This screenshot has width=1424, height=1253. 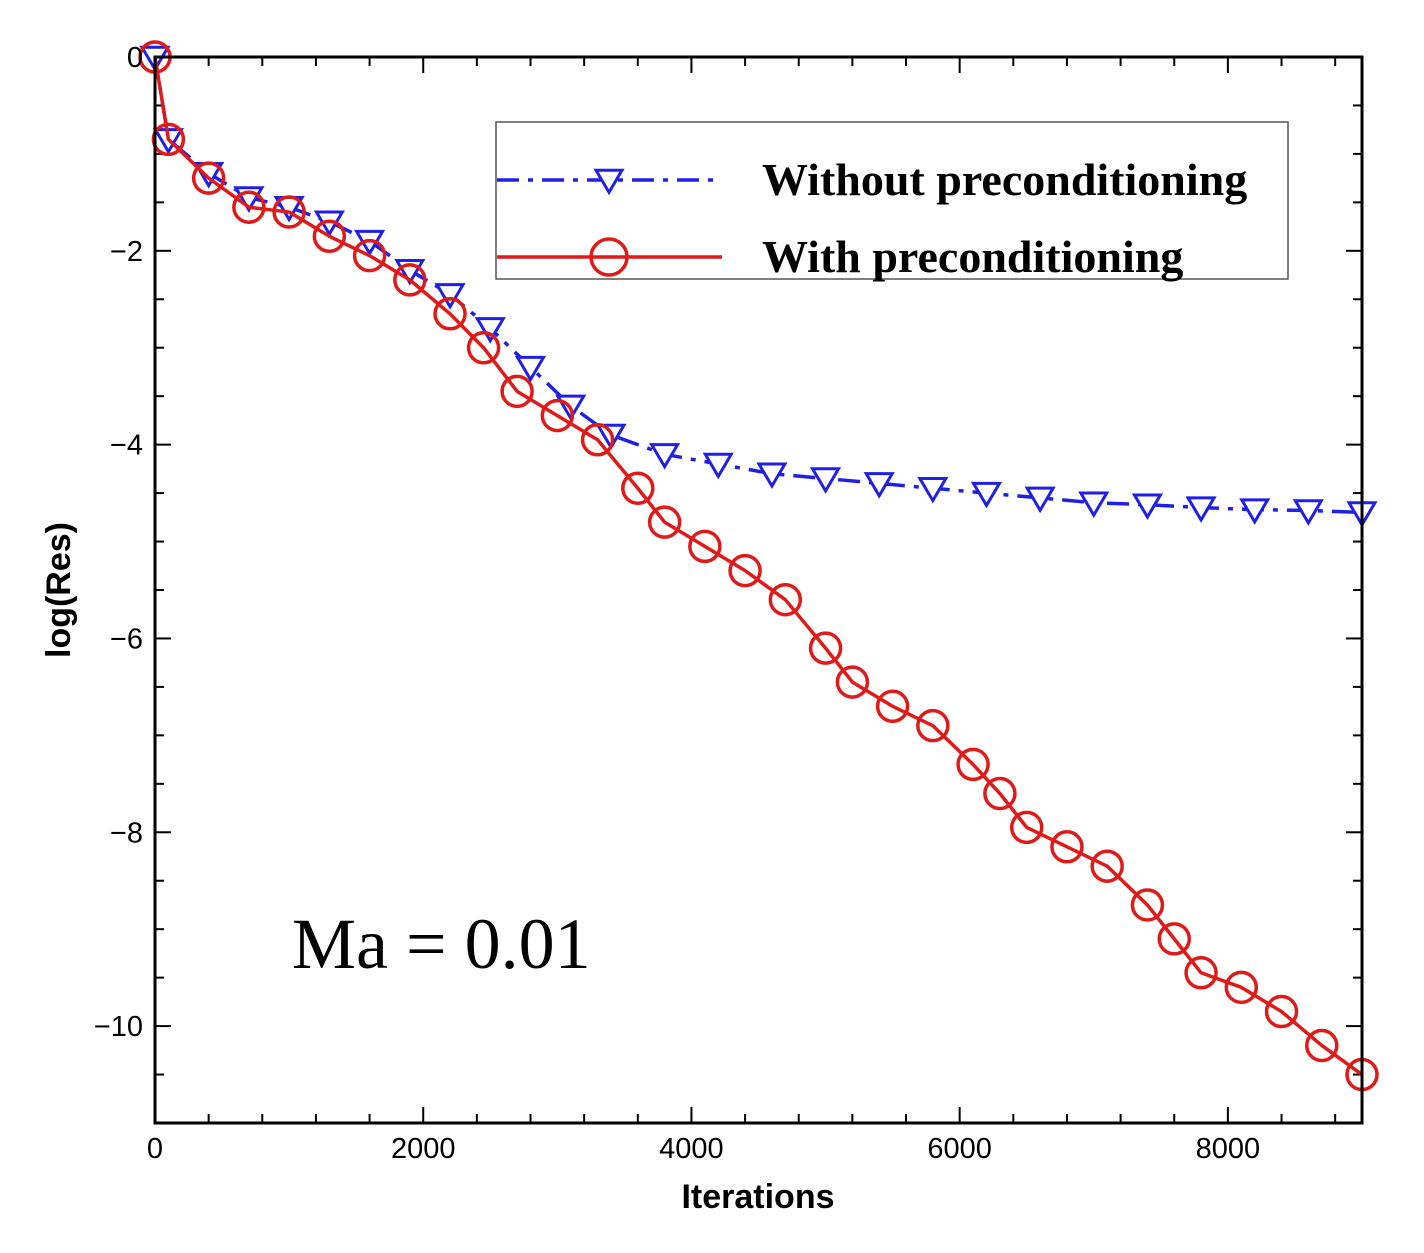 What do you see at coordinates (155, 1149) in the screenshot?
I see `x-tick-label: 0` at bounding box center [155, 1149].